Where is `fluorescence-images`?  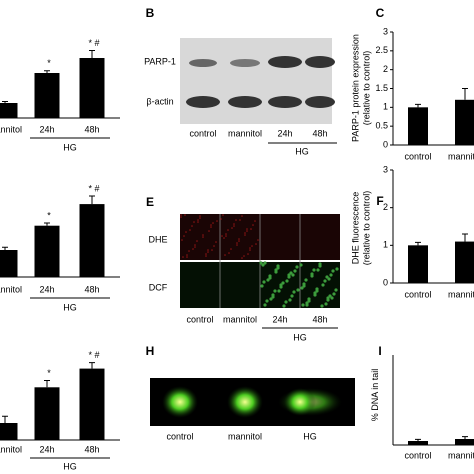 fluorescence-images is located at coordinates (260, 261).